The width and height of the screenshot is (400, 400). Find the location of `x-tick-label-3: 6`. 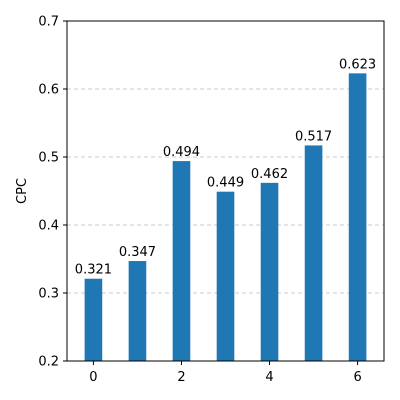

x-tick-label-3: 6 is located at coordinates (357, 377).